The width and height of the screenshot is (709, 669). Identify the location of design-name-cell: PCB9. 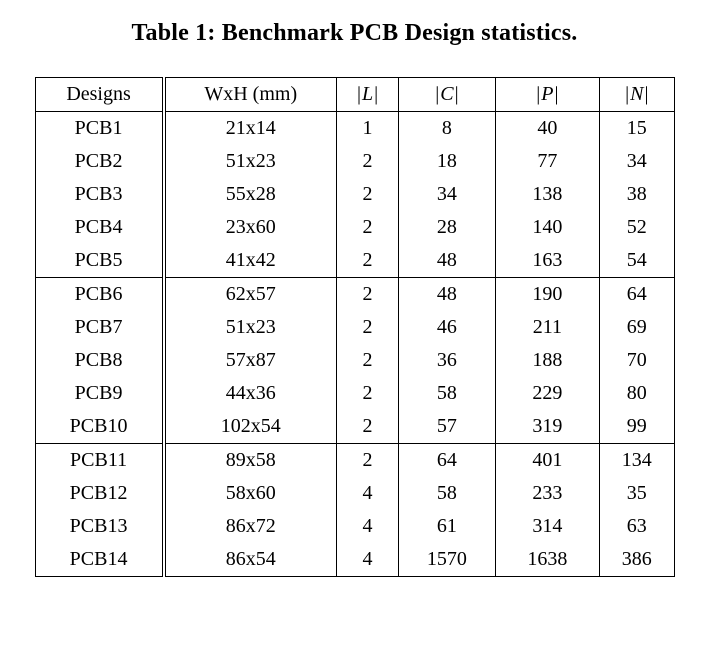
(100, 393).